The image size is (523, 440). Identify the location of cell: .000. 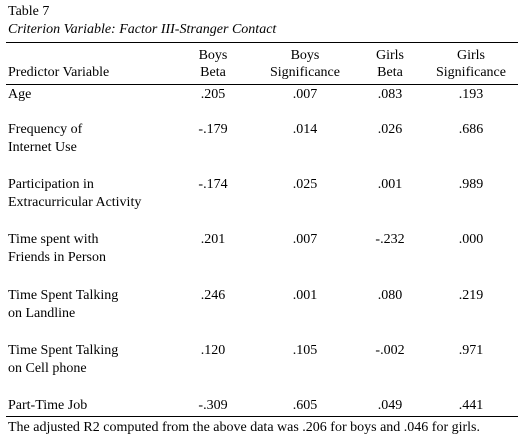
(471, 239).